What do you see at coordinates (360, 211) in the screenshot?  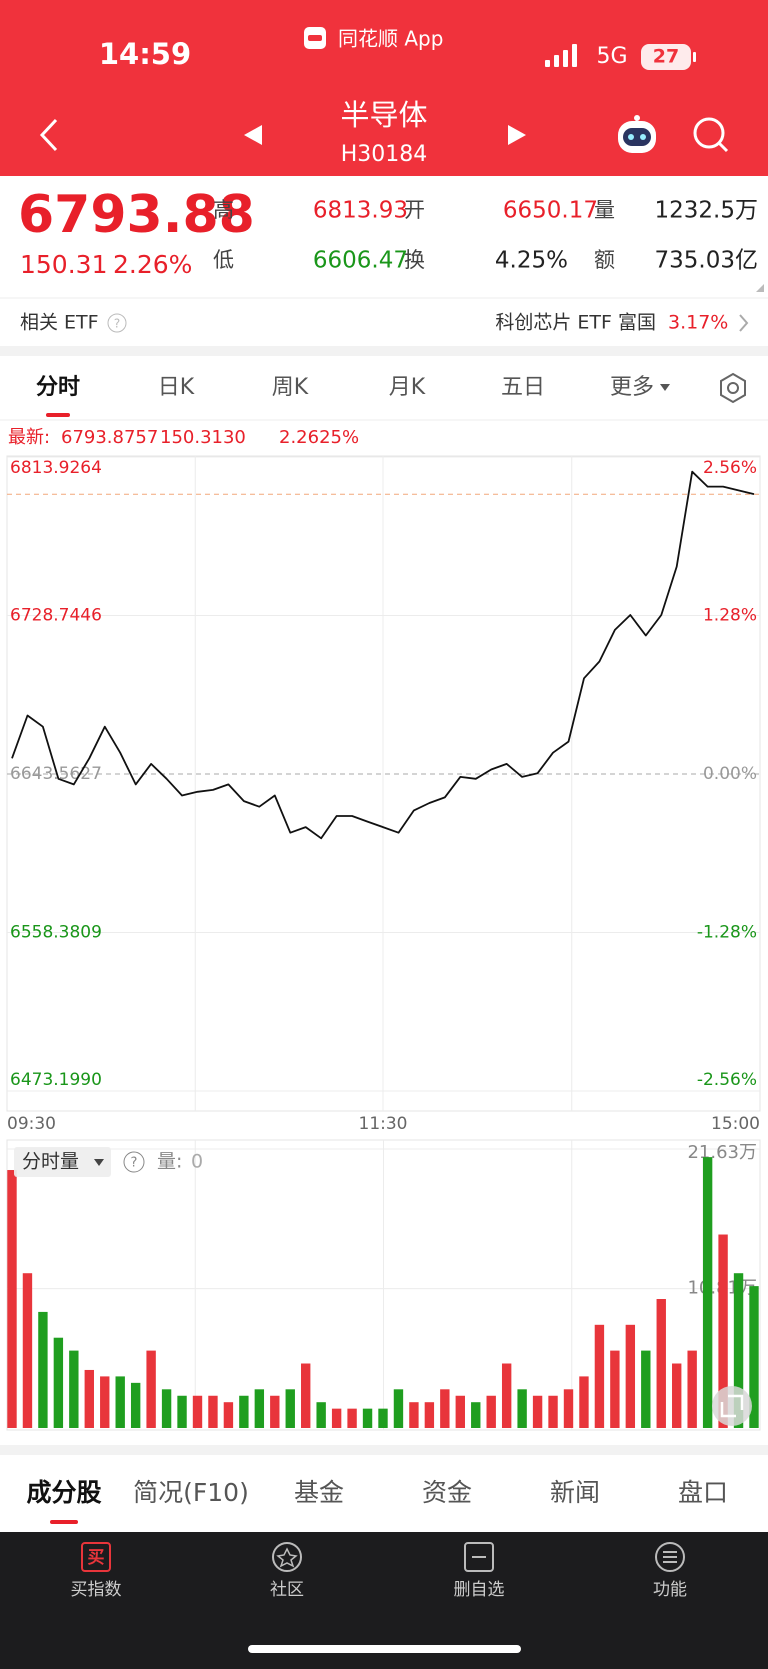 I see `field-value: 6813.93` at bounding box center [360, 211].